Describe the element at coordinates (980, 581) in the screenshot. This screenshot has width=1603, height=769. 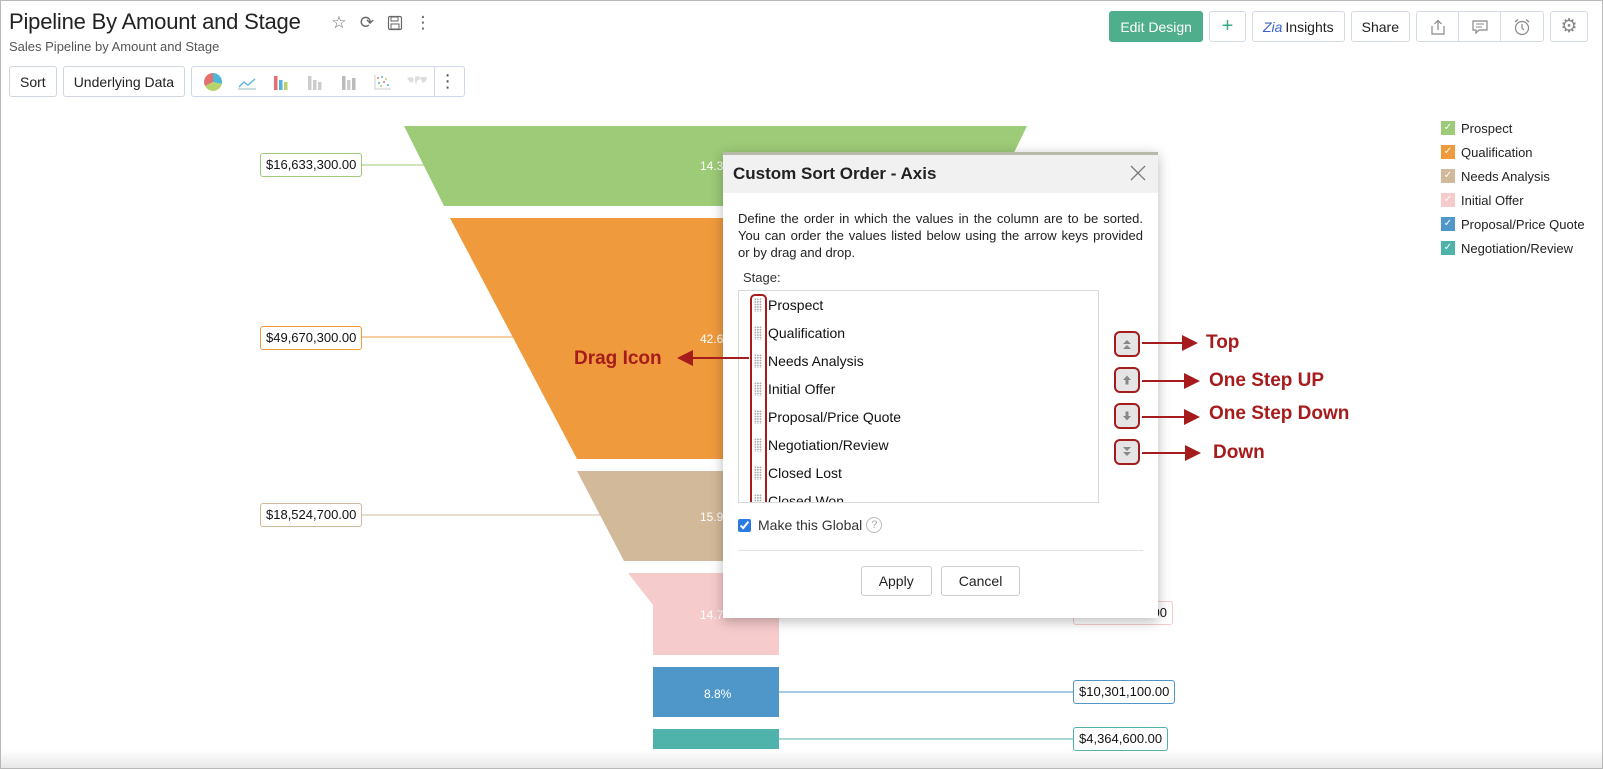
I see `cancel-button: Cancel` at that location.